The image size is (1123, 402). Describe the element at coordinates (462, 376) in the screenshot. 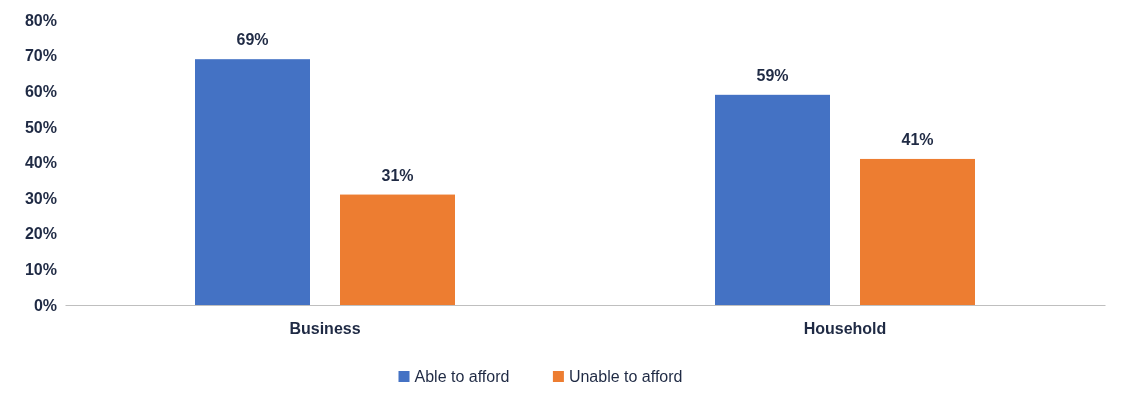

I see `legend-label: Able to afford` at that location.